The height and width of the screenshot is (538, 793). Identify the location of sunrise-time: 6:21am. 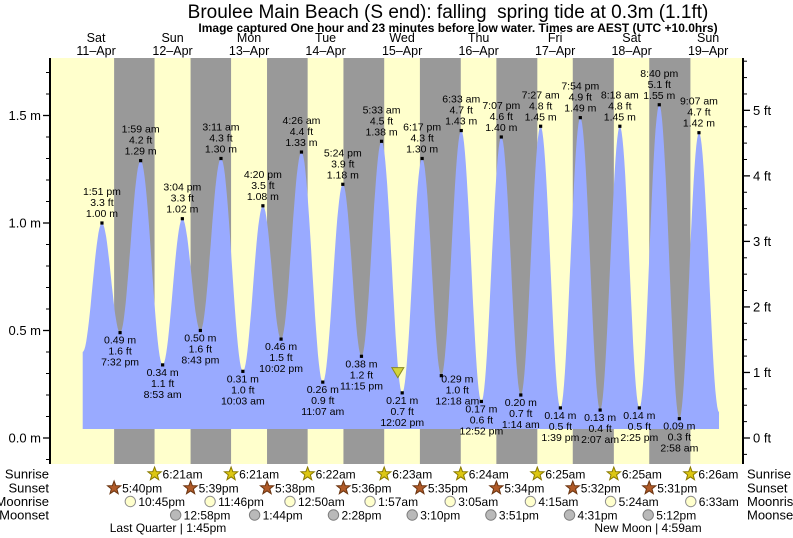
(183, 475).